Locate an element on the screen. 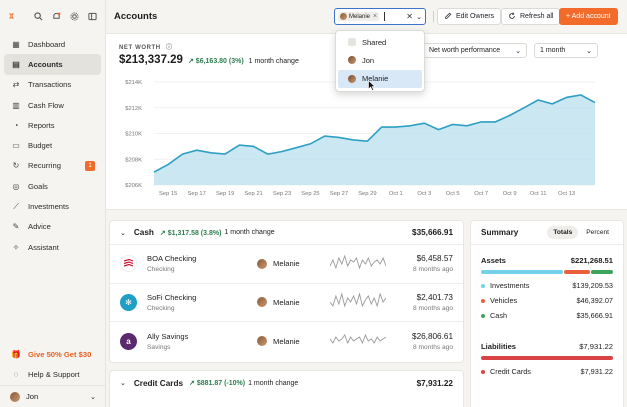 This screenshot has width=627, height=407. x-tick-label: Oct 9 is located at coordinates (510, 194).